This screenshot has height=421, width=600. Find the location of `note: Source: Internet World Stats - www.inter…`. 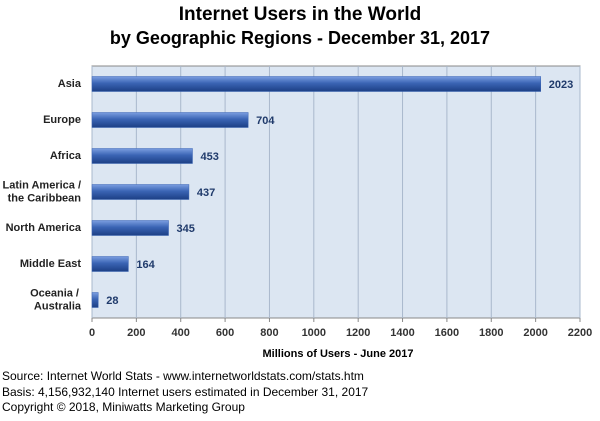

note: Source: Internet World Stats - www.inter… is located at coordinates (183, 376).